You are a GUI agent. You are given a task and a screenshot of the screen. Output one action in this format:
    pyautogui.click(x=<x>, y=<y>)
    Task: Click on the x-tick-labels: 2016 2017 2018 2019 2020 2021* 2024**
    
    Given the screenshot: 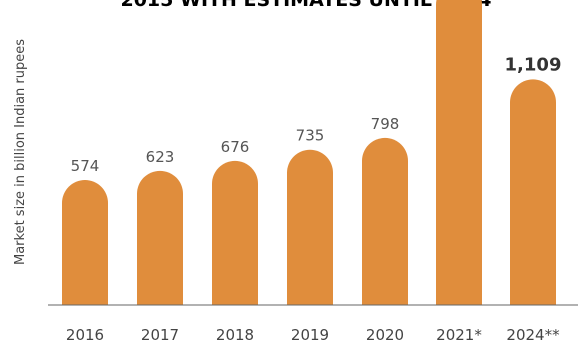 What is the action you would take?
    pyautogui.click(x=313, y=334)
    